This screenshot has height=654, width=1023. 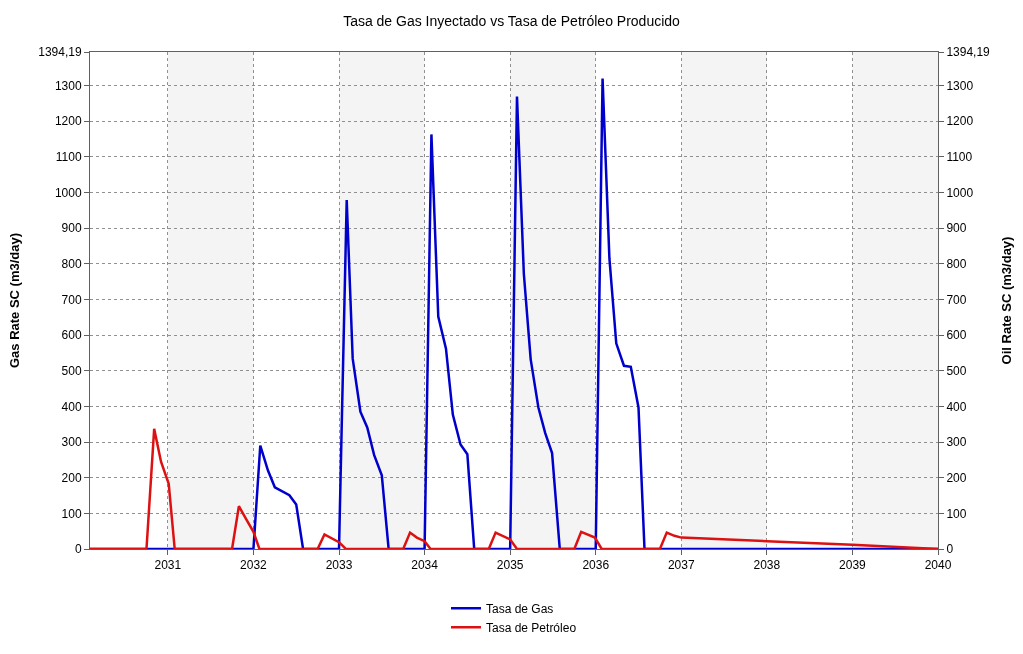 I want to click on x-tick-label: 2032, so click(x=254, y=565).